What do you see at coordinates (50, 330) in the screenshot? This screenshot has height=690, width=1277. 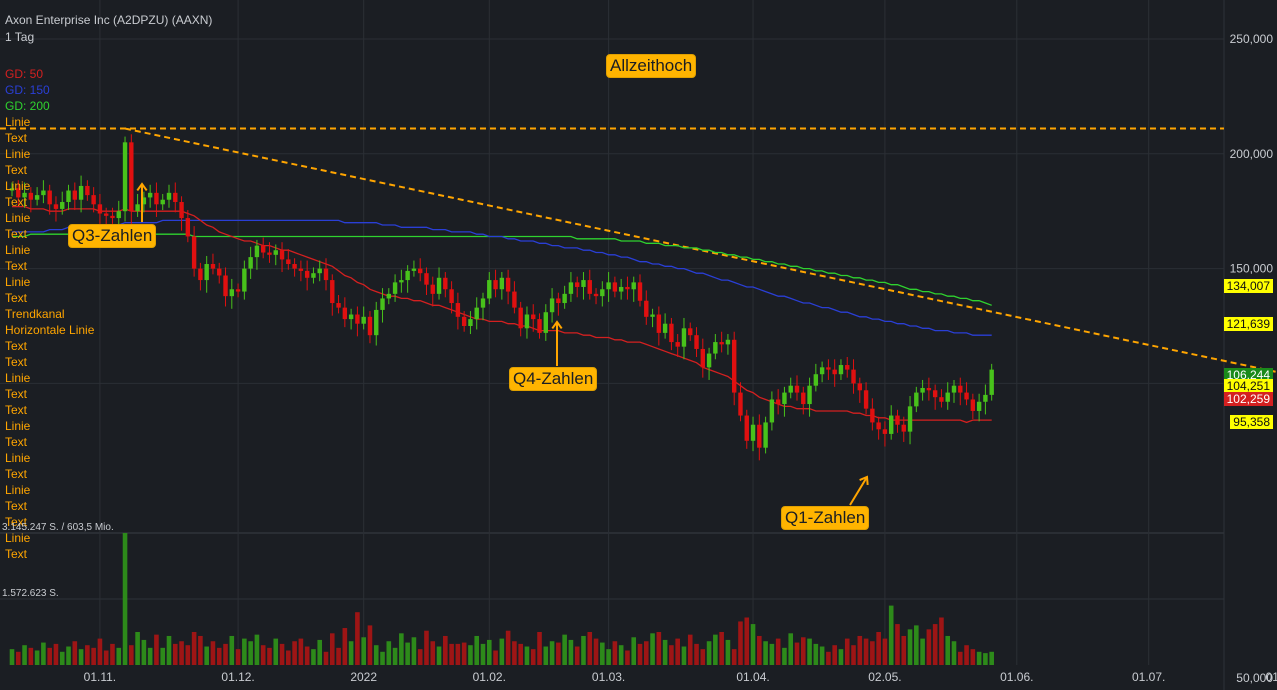 I see `legend-item: Horizontale Linie` at bounding box center [50, 330].